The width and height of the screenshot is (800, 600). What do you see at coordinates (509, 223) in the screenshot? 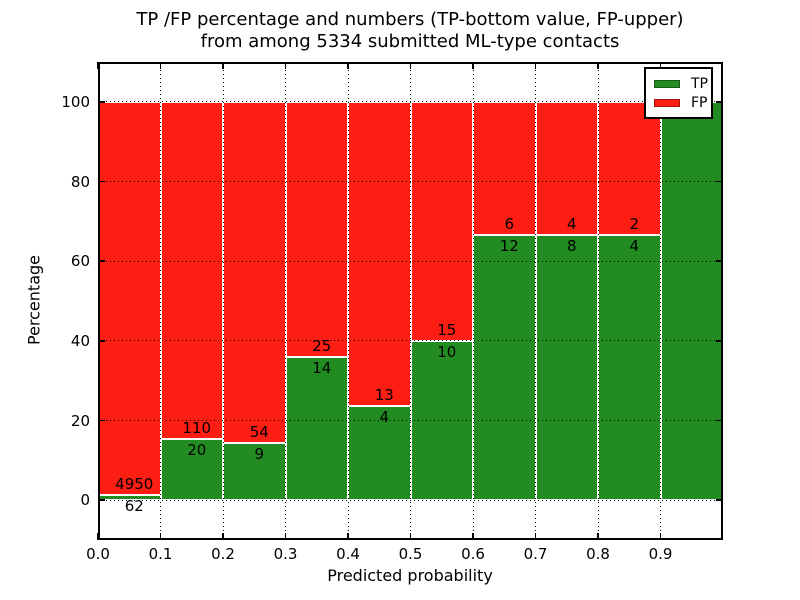
I see `fp-count-label: 6` at bounding box center [509, 223].